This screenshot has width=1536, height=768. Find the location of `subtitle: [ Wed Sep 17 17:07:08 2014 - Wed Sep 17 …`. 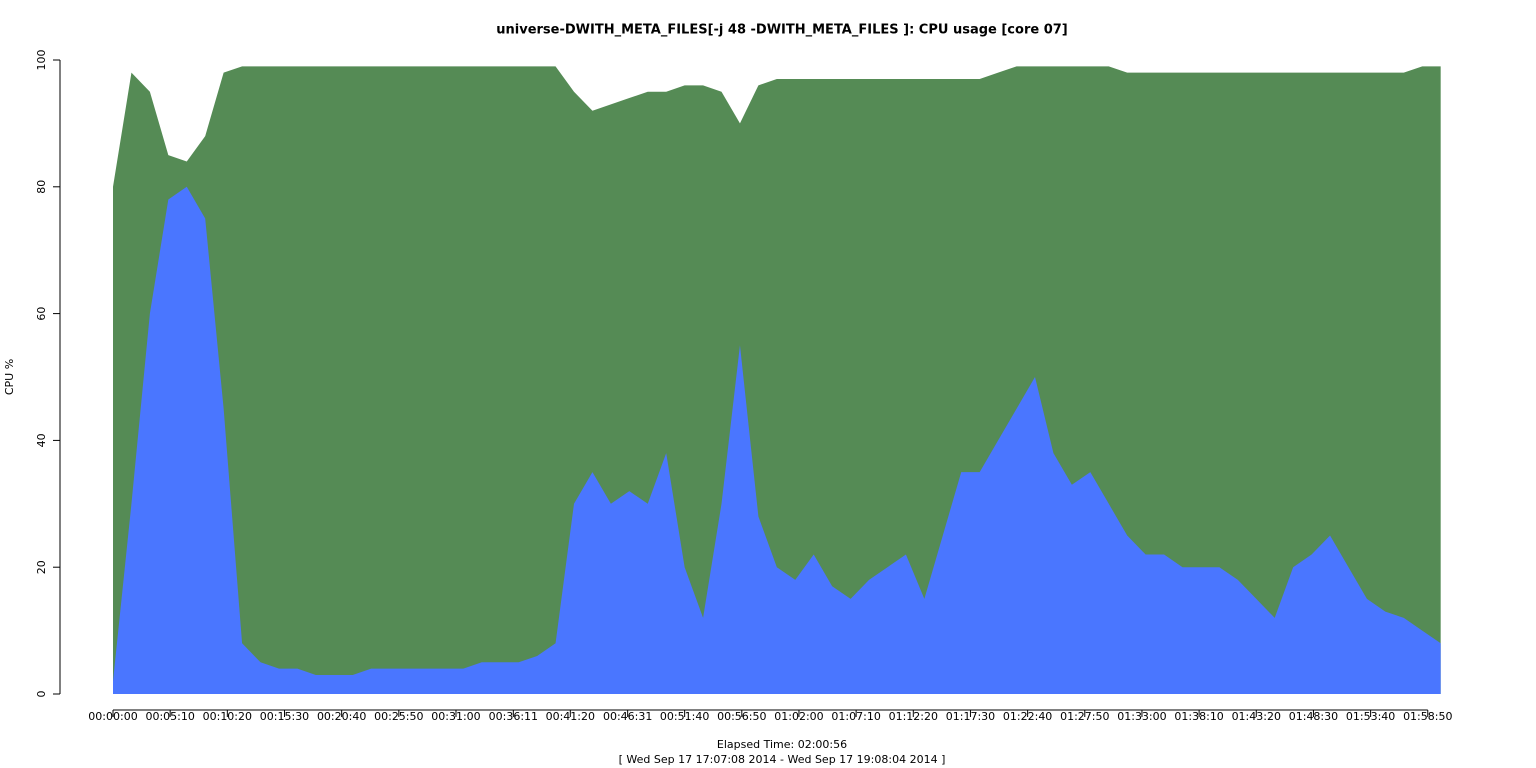

subtitle: [ Wed Sep 17 17:07:08 2014 - Wed Sep 17 … is located at coordinates (782, 759).